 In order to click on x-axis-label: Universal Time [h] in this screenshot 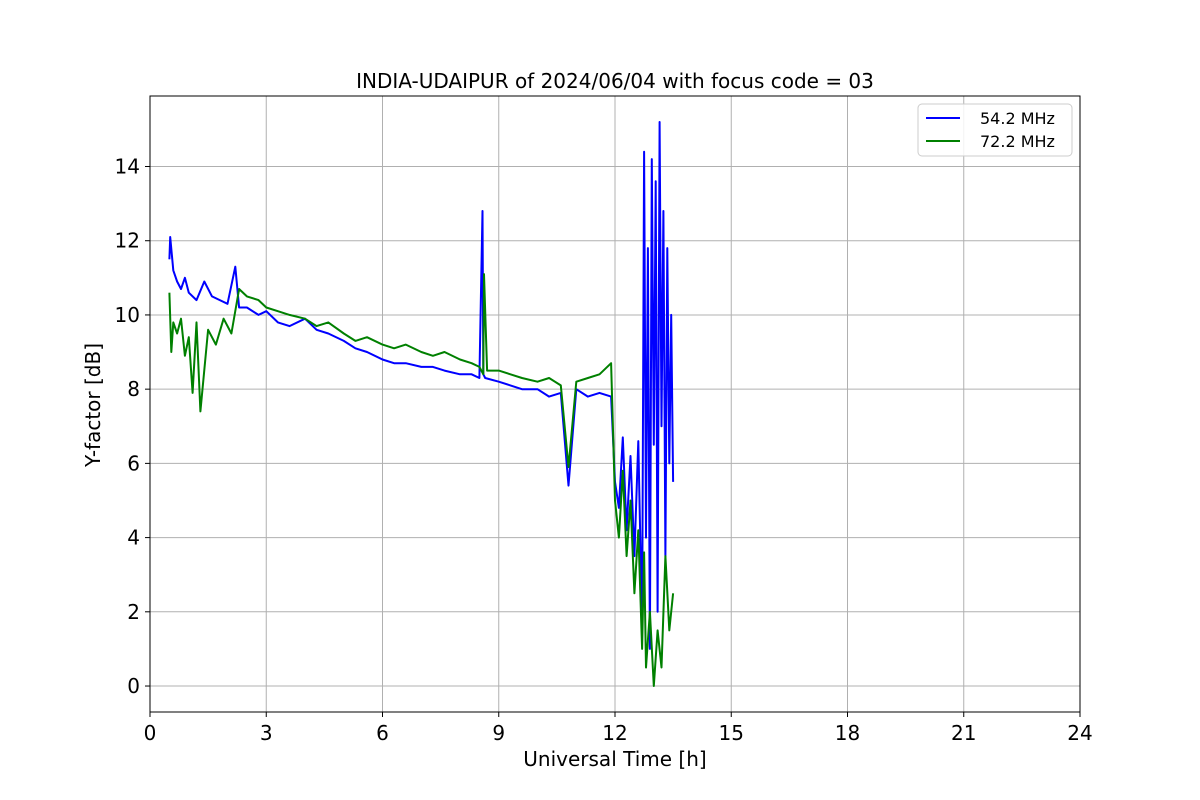, I will do `click(614, 759)`.